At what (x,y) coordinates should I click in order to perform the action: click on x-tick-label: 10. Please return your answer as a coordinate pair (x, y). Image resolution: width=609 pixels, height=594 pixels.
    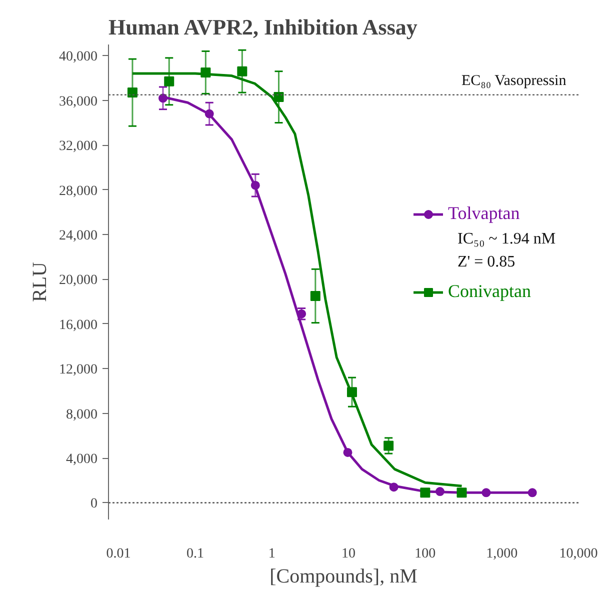
    Looking at the image, I should click on (349, 554).